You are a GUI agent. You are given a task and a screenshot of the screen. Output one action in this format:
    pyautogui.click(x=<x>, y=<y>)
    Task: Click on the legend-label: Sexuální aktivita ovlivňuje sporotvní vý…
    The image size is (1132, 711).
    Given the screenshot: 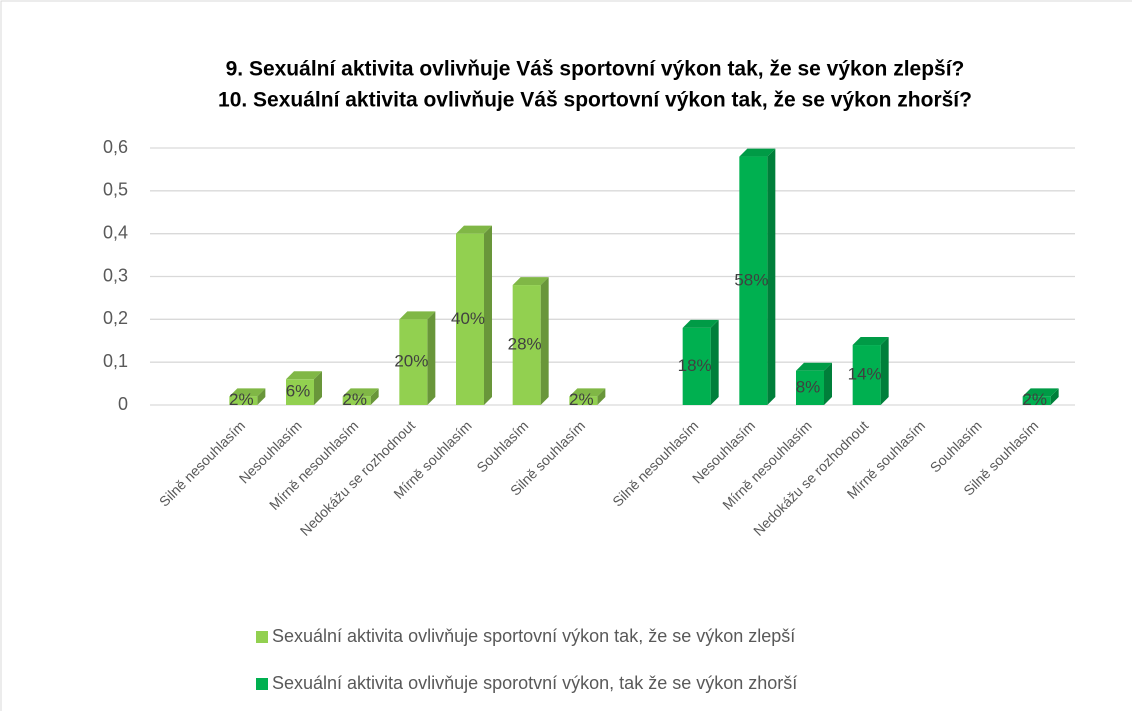 What is the action you would take?
    pyautogui.click(x=534, y=683)
    